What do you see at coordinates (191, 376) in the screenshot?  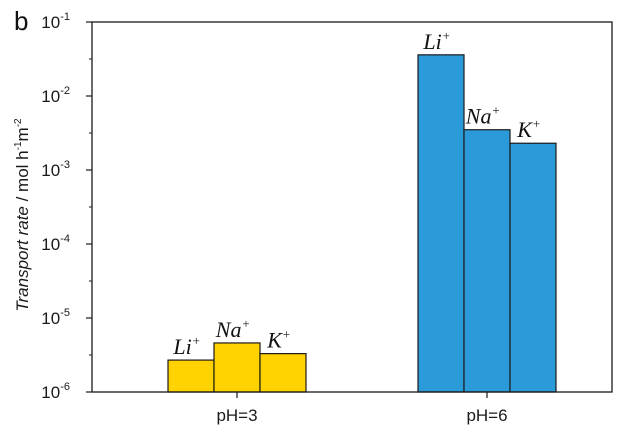 I see `bar-ph3-li` at bounding box center [191, 376].